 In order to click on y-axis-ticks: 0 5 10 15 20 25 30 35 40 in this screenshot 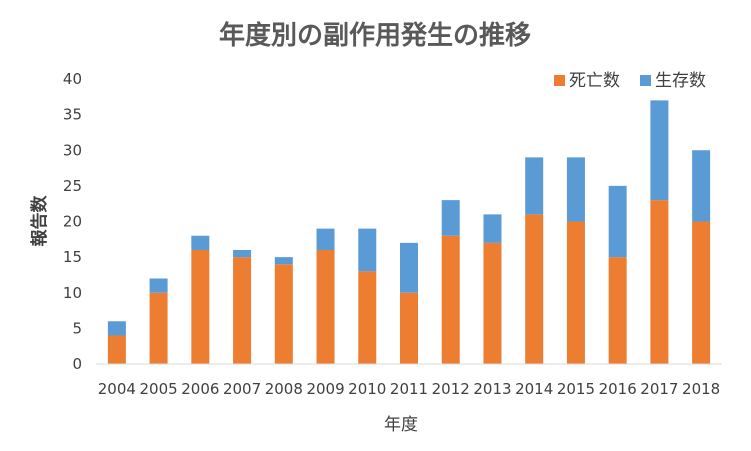, I will do `click(72, 221)`.